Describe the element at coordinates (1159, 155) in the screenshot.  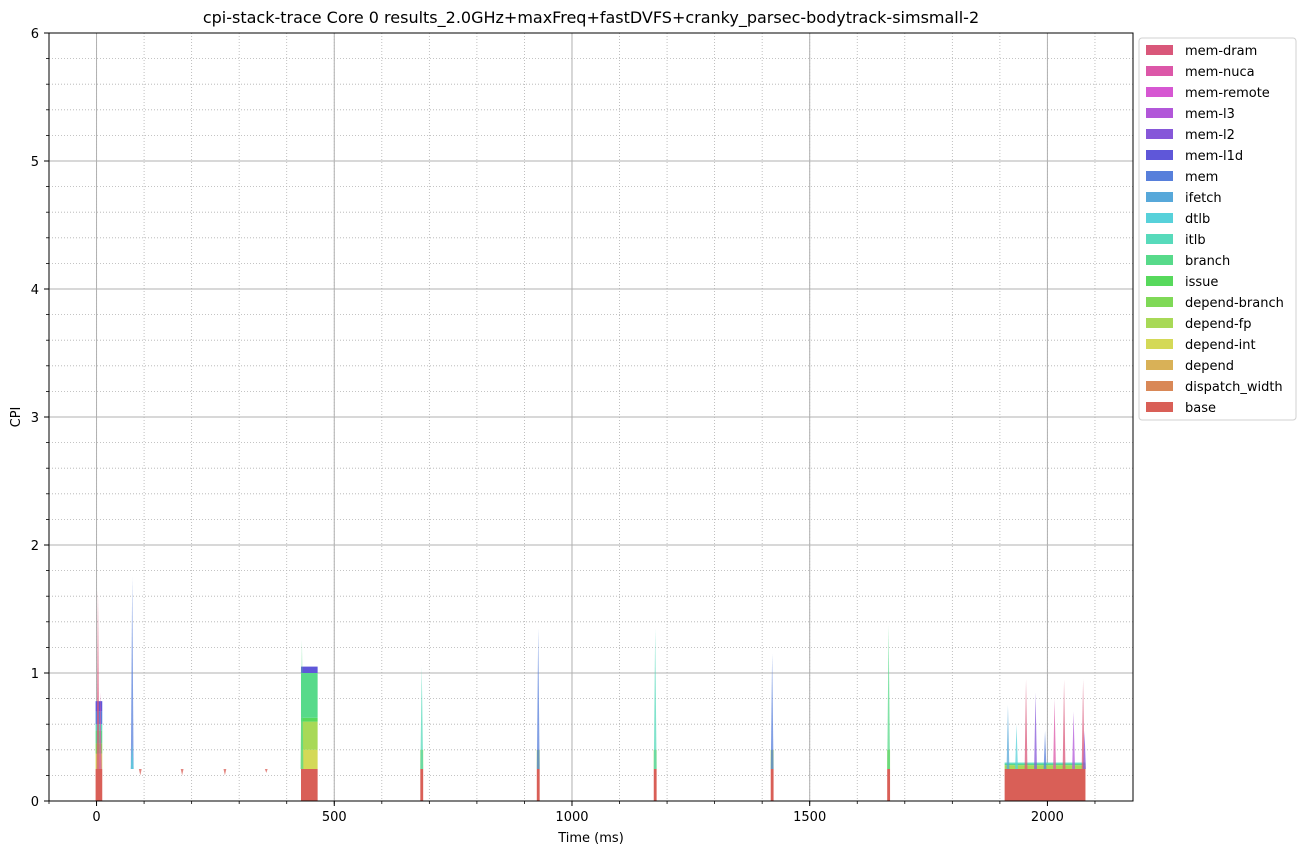
I see `legend-swatch-mem-l1d` at that location.